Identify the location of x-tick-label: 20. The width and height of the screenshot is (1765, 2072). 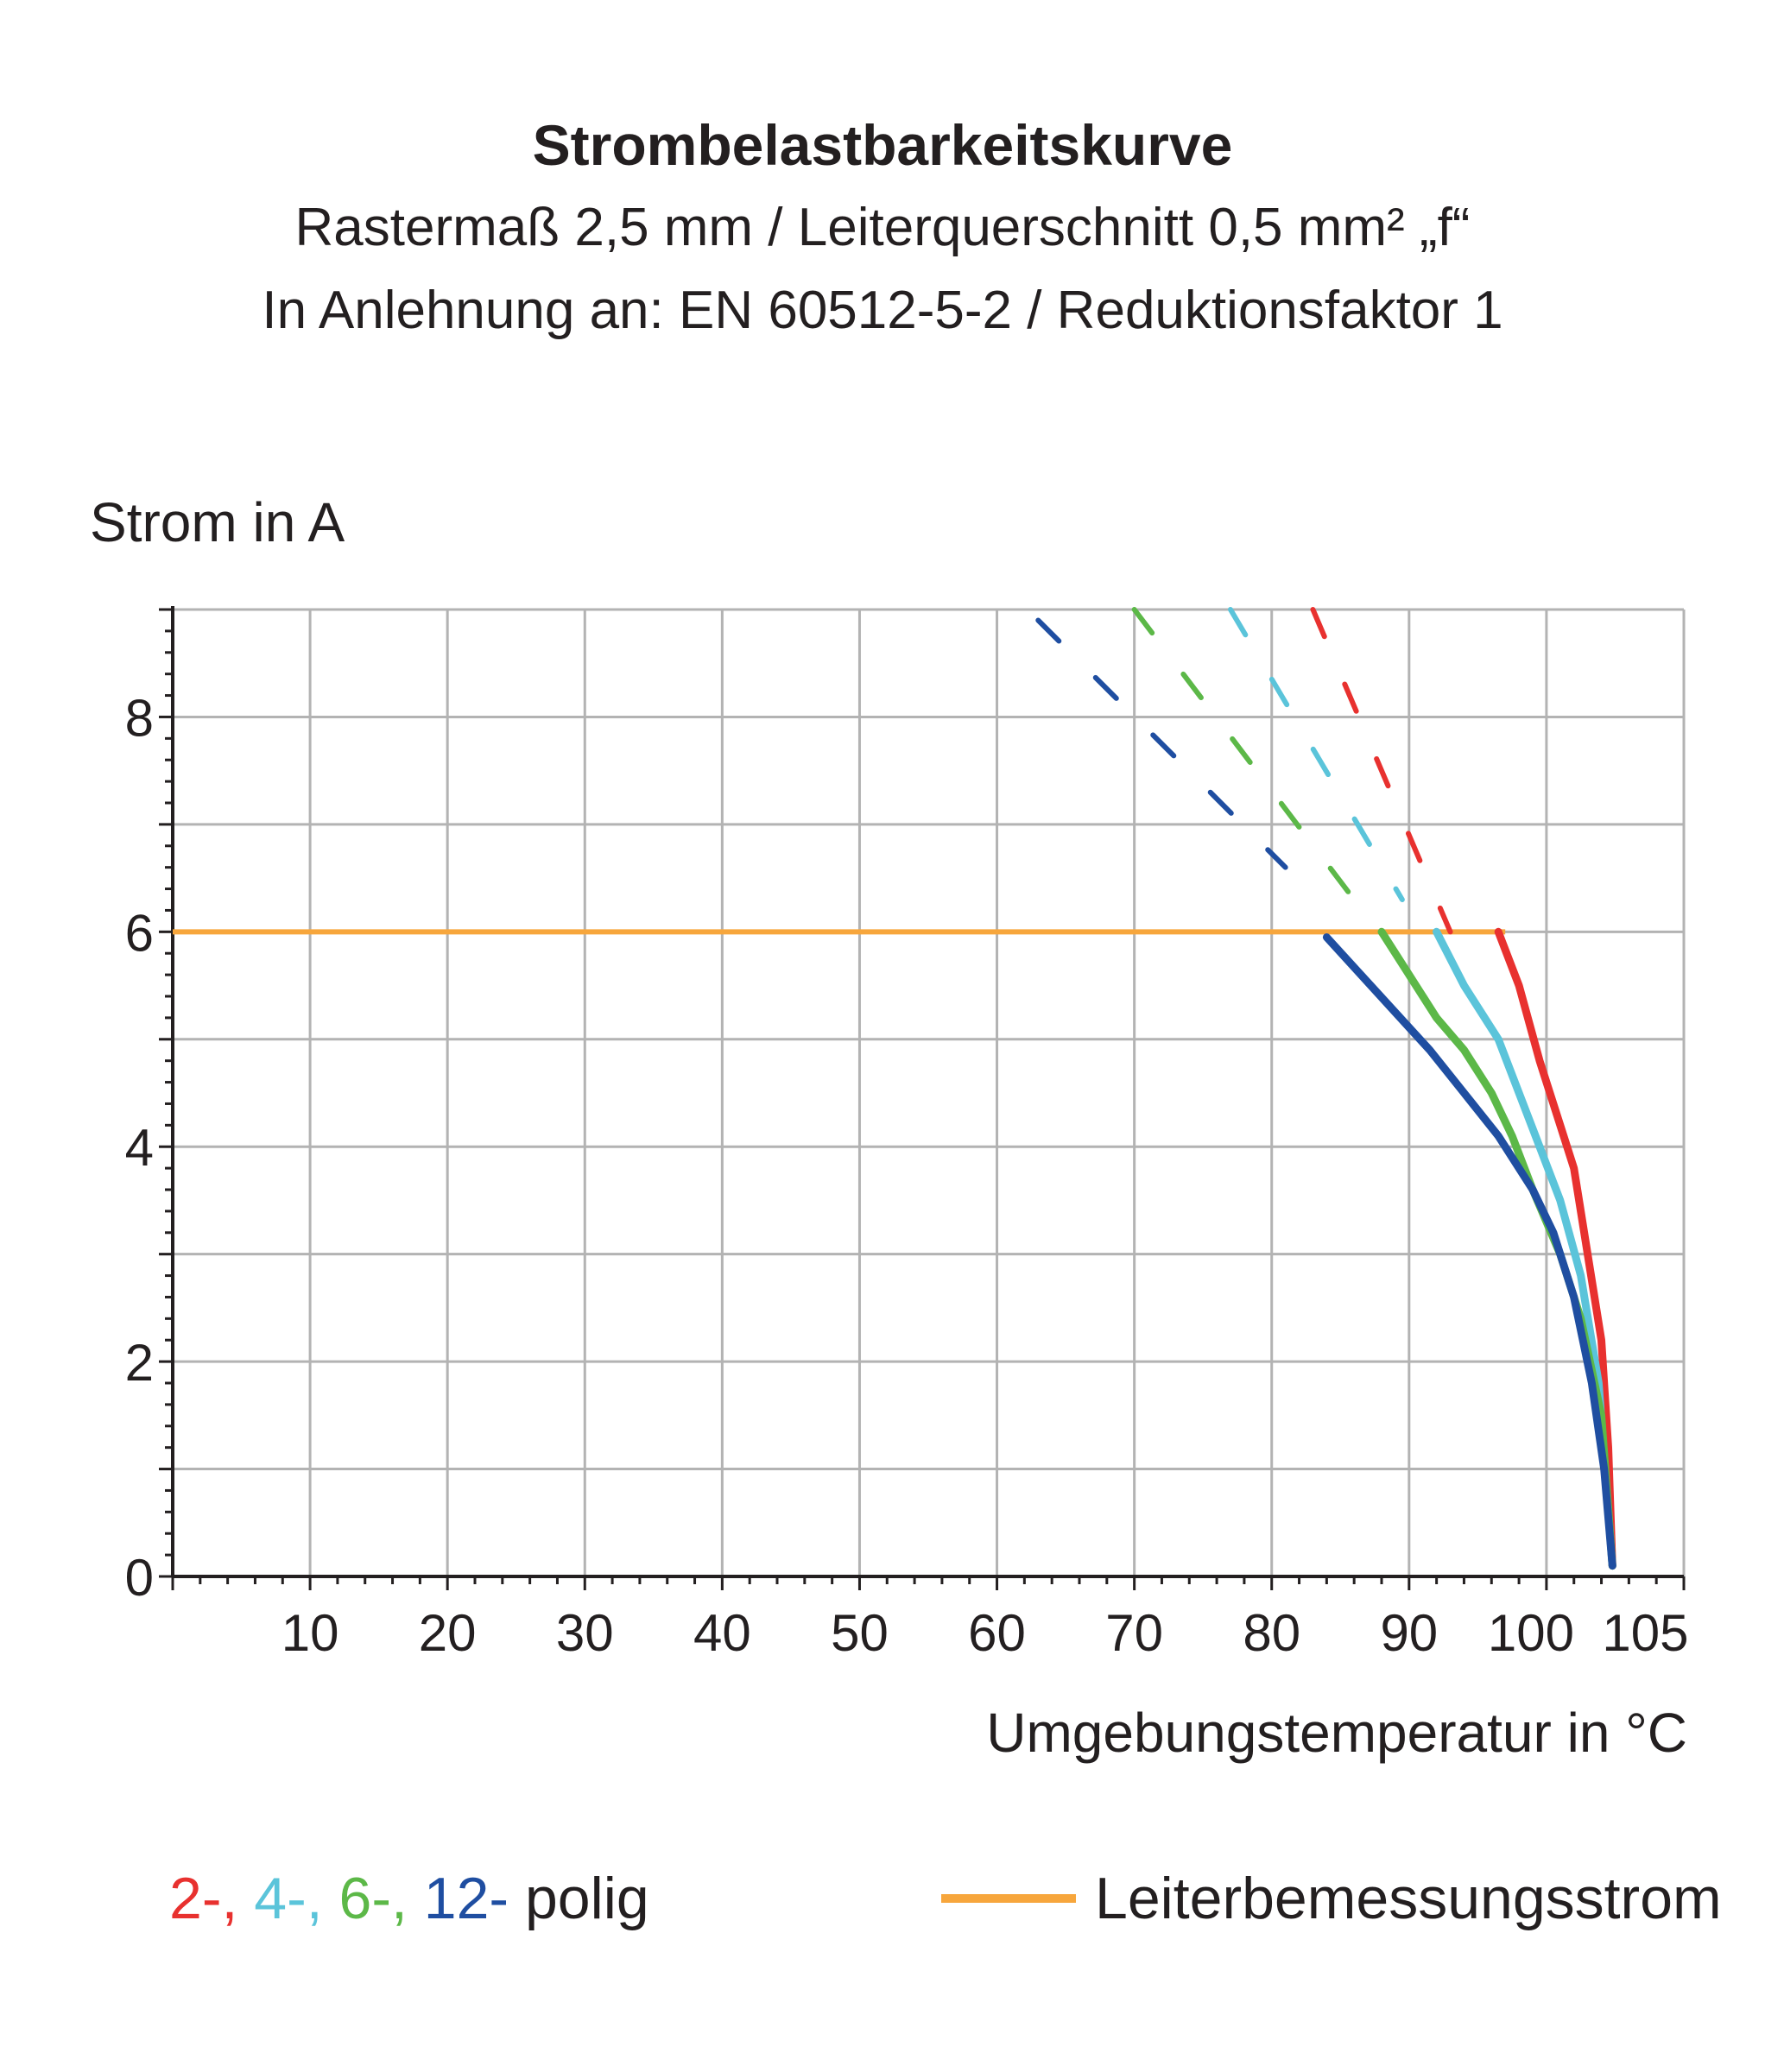
(448, 1633).